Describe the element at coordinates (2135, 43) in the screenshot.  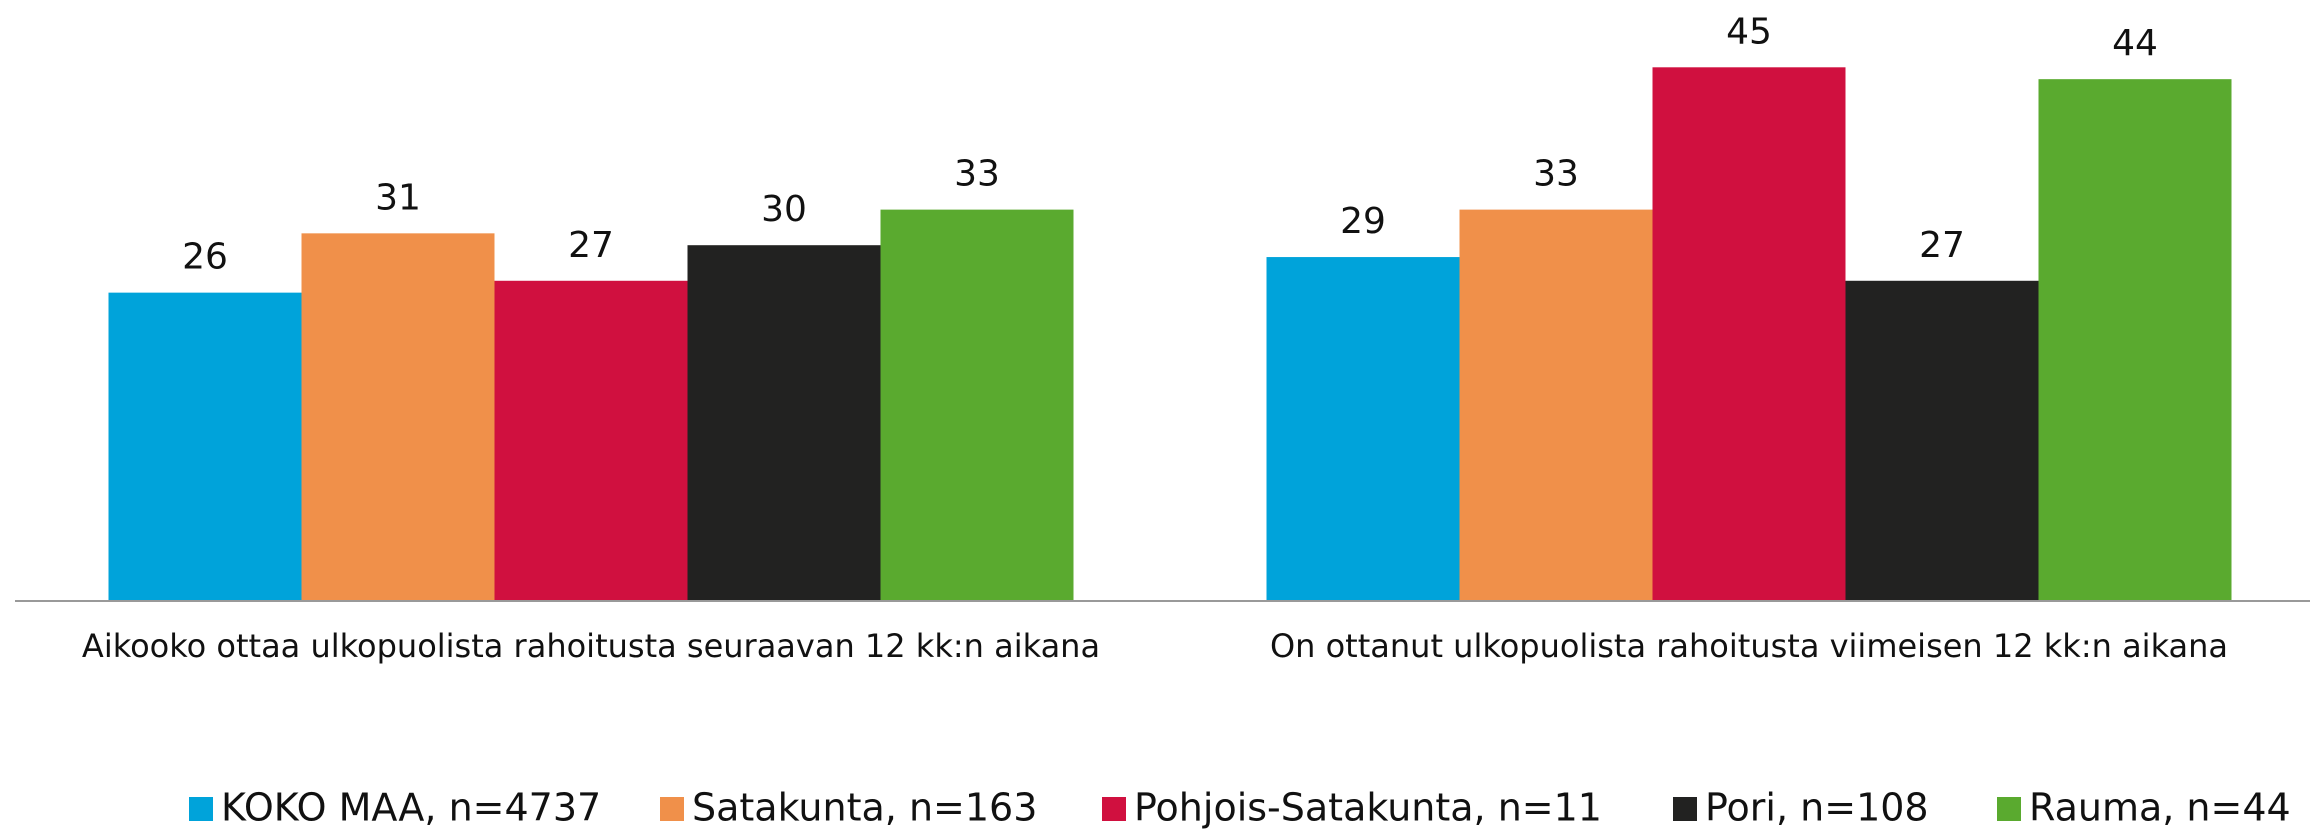
I see `data-label: 44` at that location.